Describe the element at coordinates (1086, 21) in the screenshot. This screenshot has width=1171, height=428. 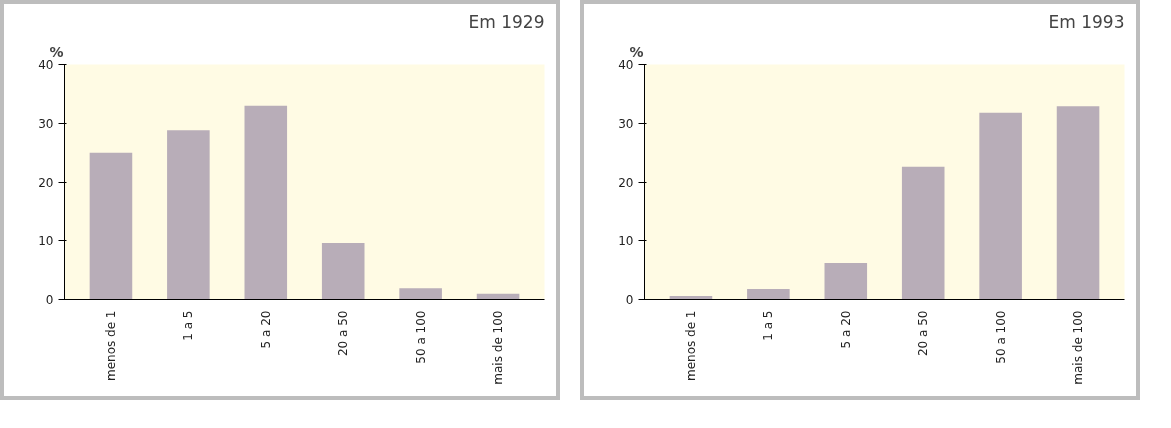
I see `chart-title: Em 1993` at that location.